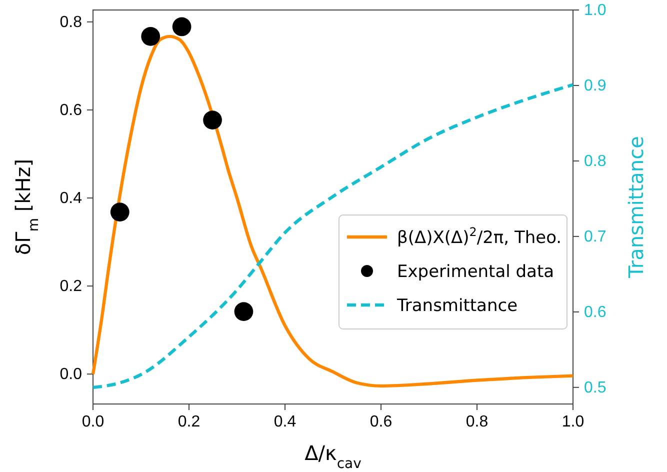  I want to click on x-tick-label: 0.2, so click(189, 421).